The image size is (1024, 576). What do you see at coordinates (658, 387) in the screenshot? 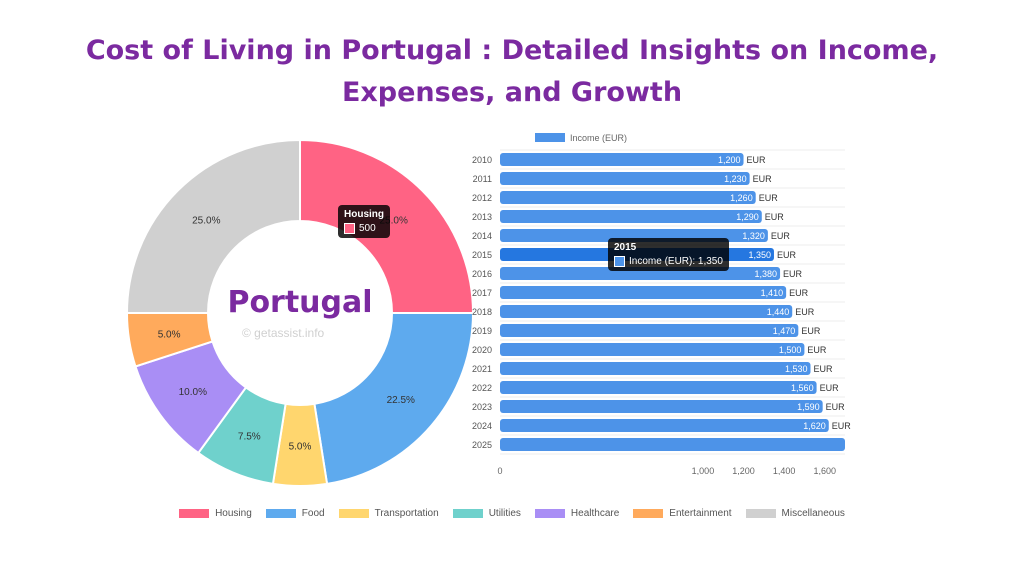
I see `bar-2022` at bounding box center [658, 387].